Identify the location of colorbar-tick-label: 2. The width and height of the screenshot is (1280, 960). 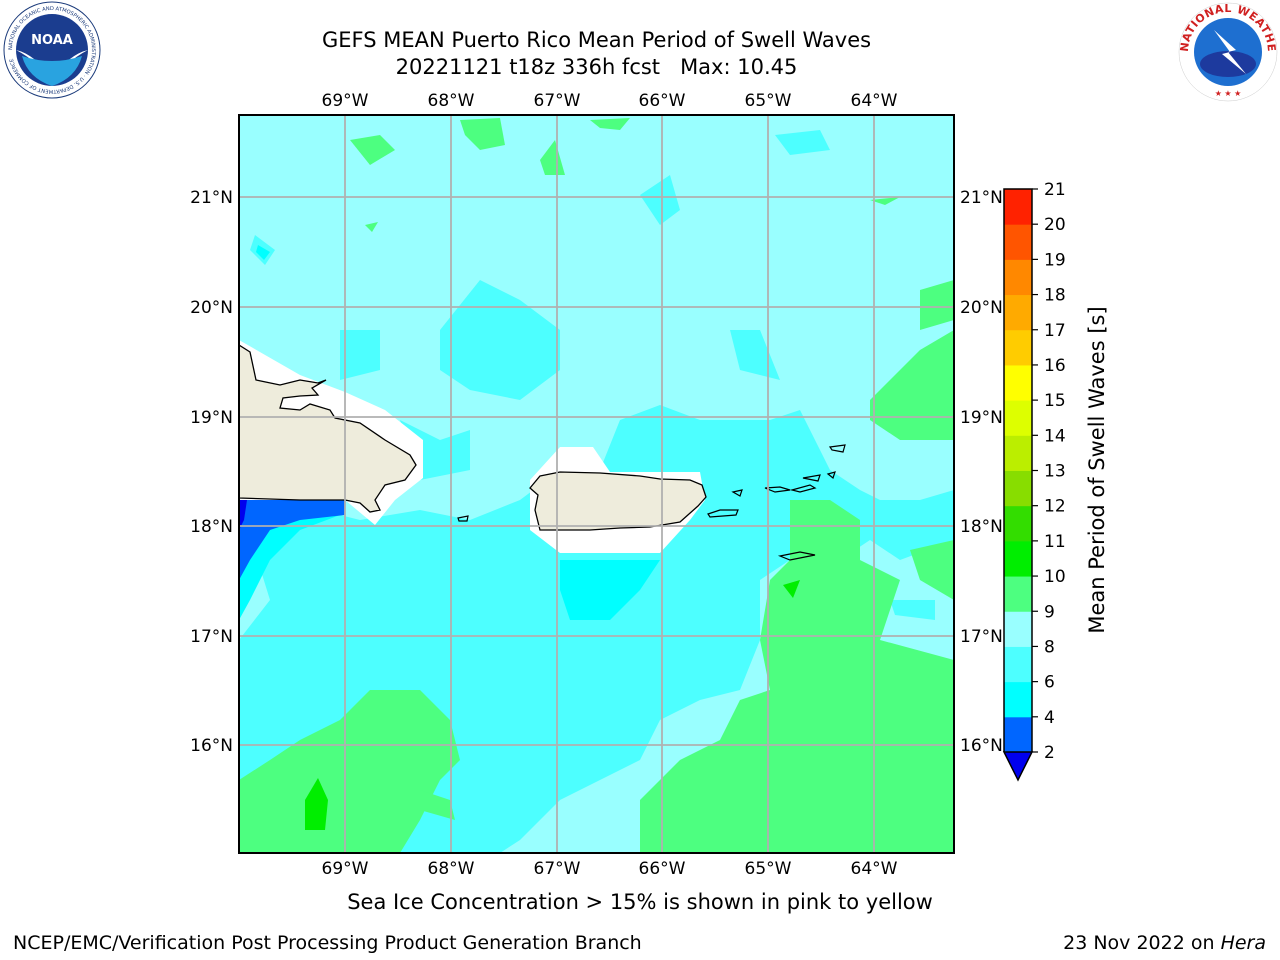
(1049, 753).